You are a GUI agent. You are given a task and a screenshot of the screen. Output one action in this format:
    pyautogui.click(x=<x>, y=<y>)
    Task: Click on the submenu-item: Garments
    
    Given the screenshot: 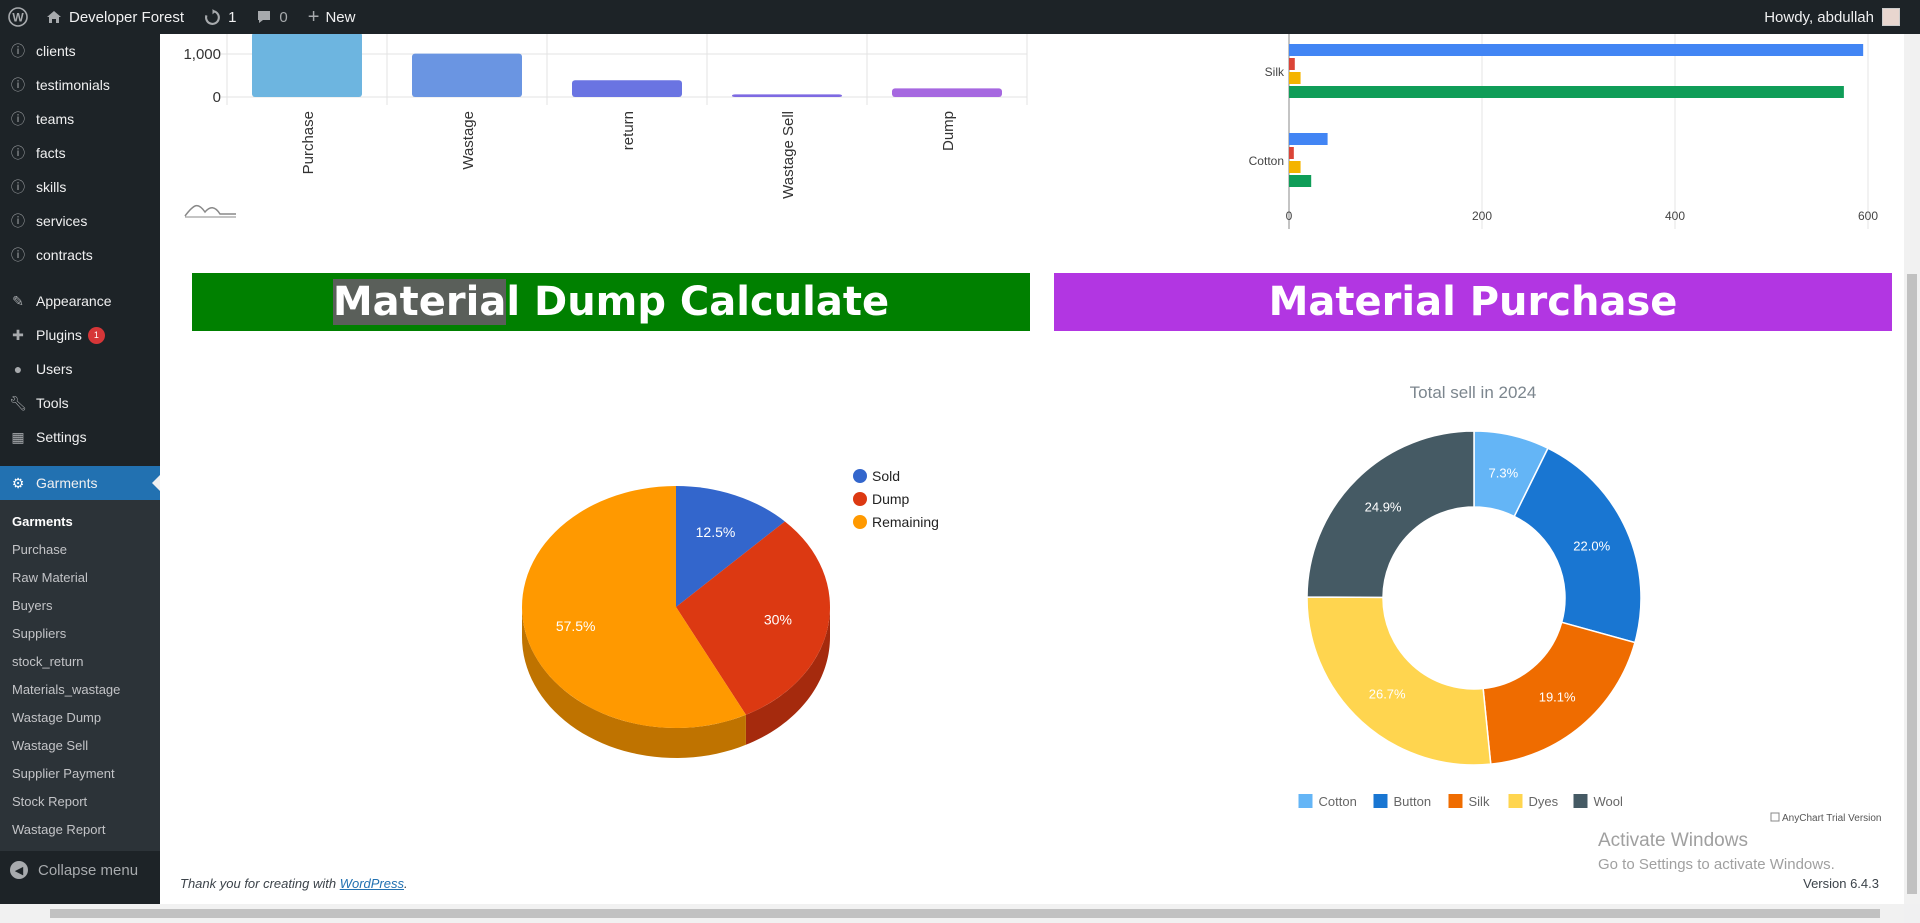 What is the action you would take?
    pyautogui.click(x=42, y=521)
    